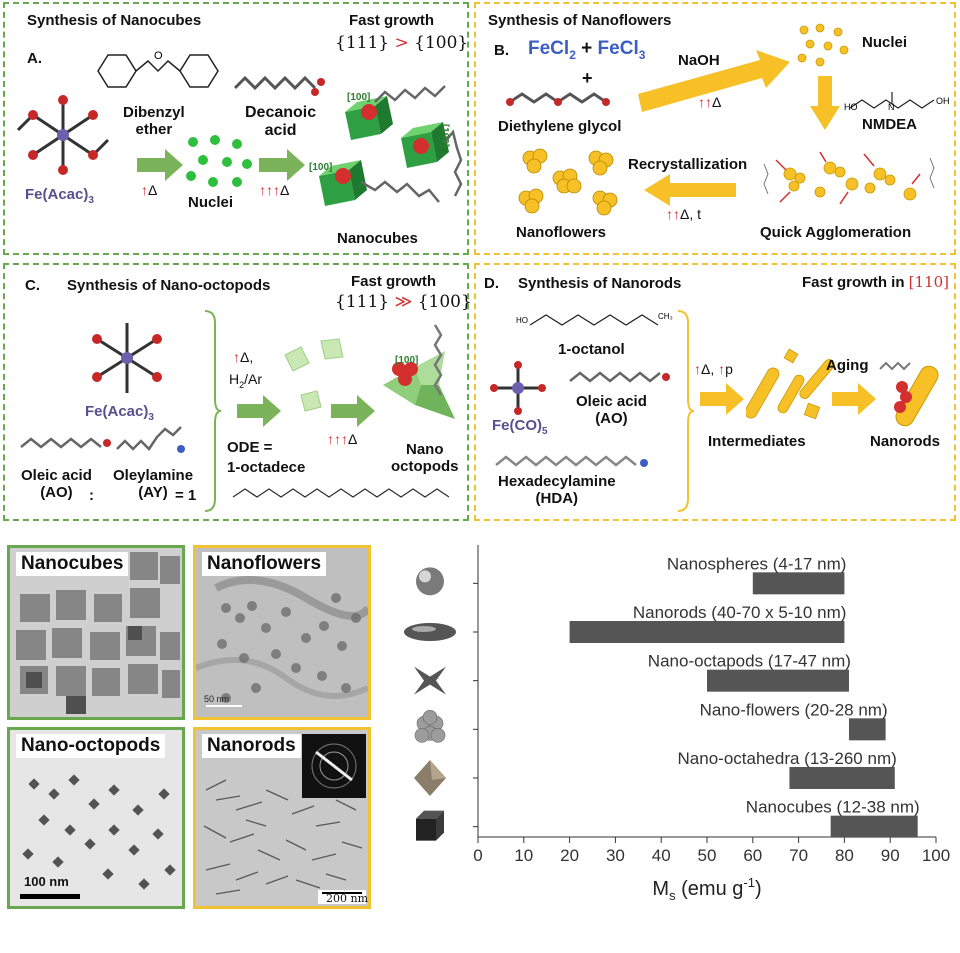 This screenshot has width=960, height=953. Describe the element at coordinates (186, 495) in the screenshot. I see `panel-c-ratio-end: = 1` at that location.